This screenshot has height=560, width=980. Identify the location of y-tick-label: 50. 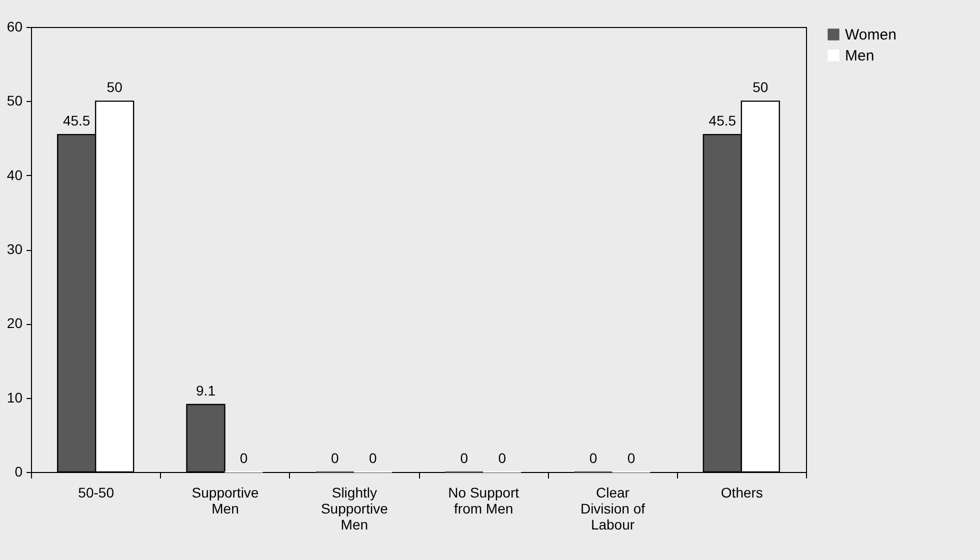
(14, 100).